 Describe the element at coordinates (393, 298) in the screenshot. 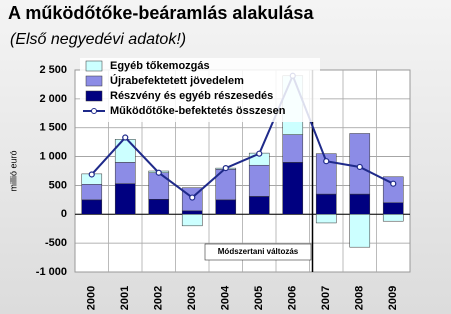

I see `x-tick-label: 2009` at that location.